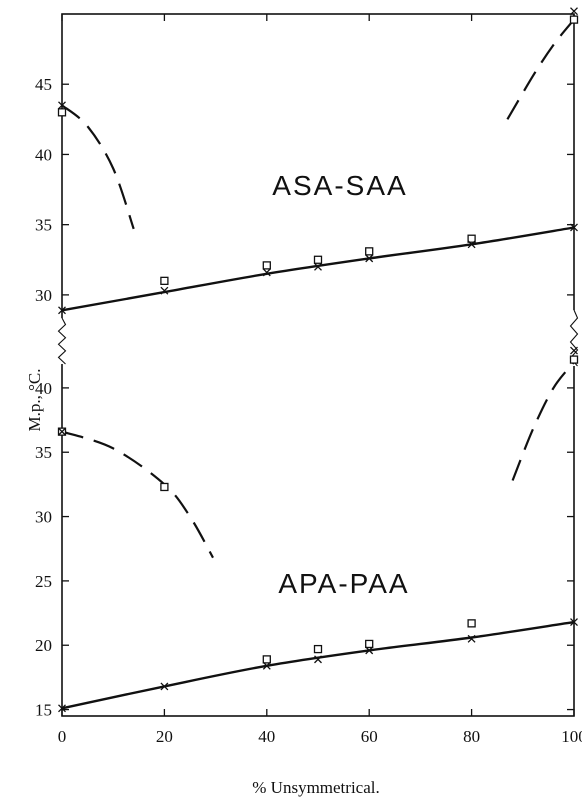 This screenshot has height=801, width=582. I want to click on axis-break-squiggle, so click(62, 341).